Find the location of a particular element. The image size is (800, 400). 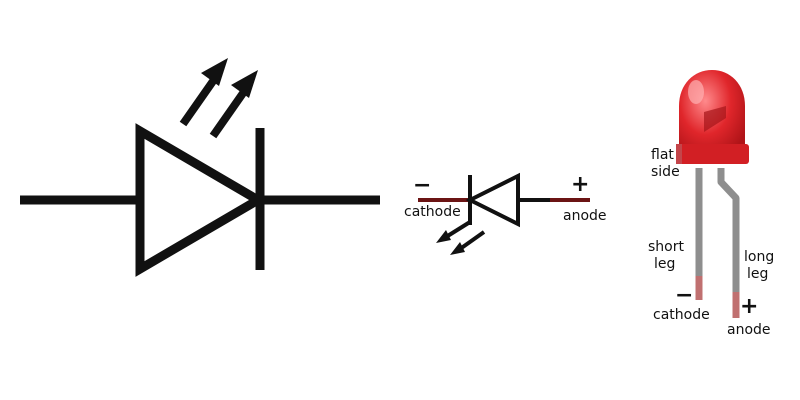

flat-side-label-line1: flat is located at coordinates (662, 155).